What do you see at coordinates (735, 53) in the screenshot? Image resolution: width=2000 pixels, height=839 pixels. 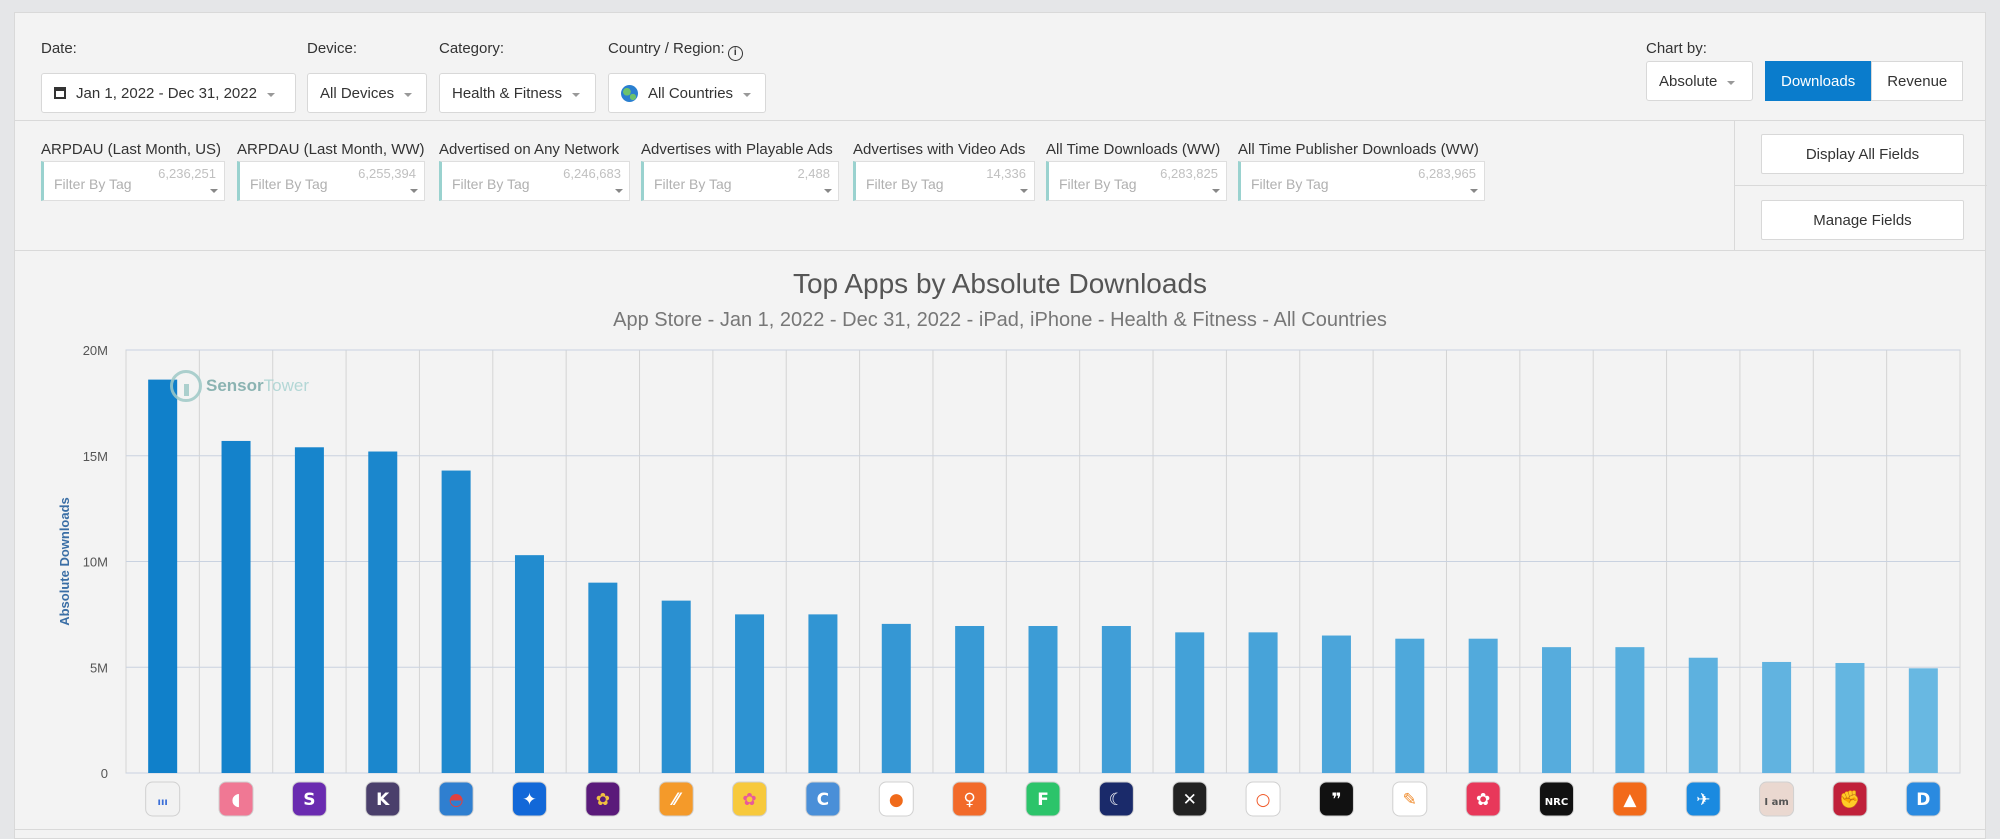 I see `info-icon: i` at bounding box center [735, 53].